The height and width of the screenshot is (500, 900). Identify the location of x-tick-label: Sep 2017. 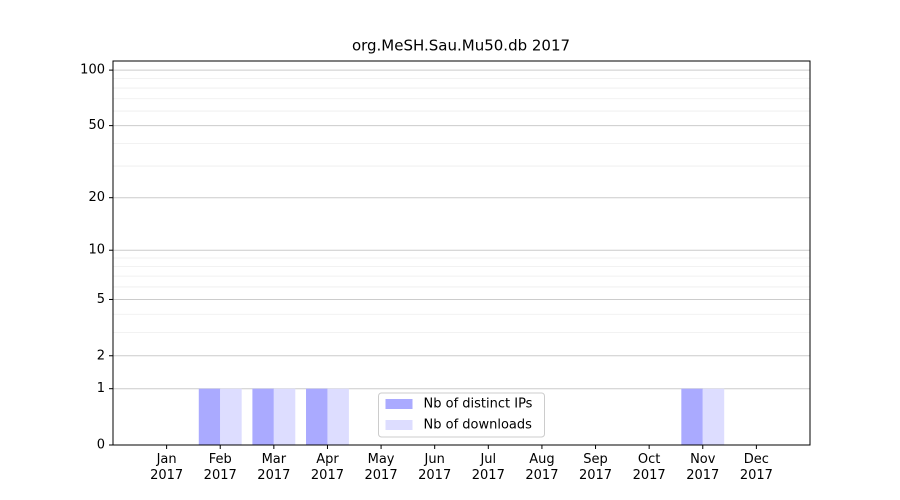
(595, 467).